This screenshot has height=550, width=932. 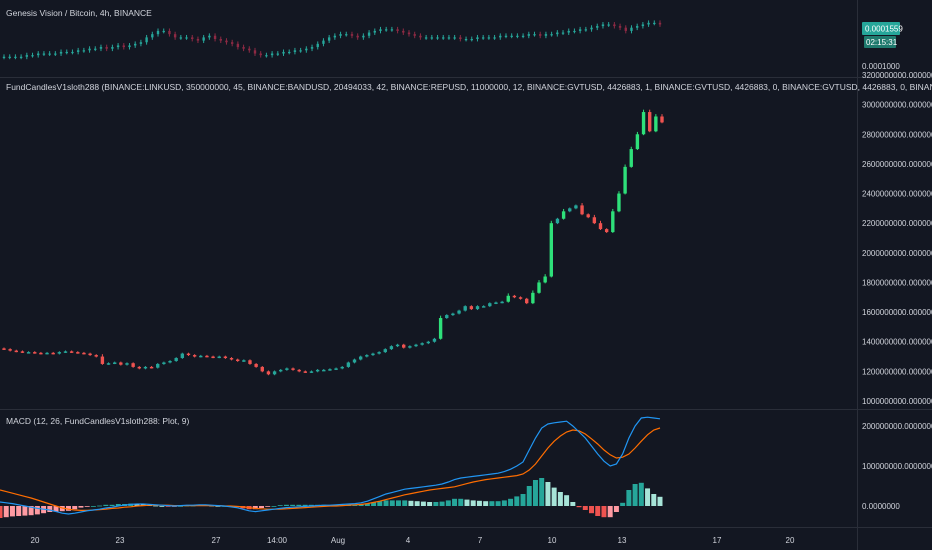 I want to click on macd-y-tick-label: 100000000.0000000, so click(x=897, y=466).